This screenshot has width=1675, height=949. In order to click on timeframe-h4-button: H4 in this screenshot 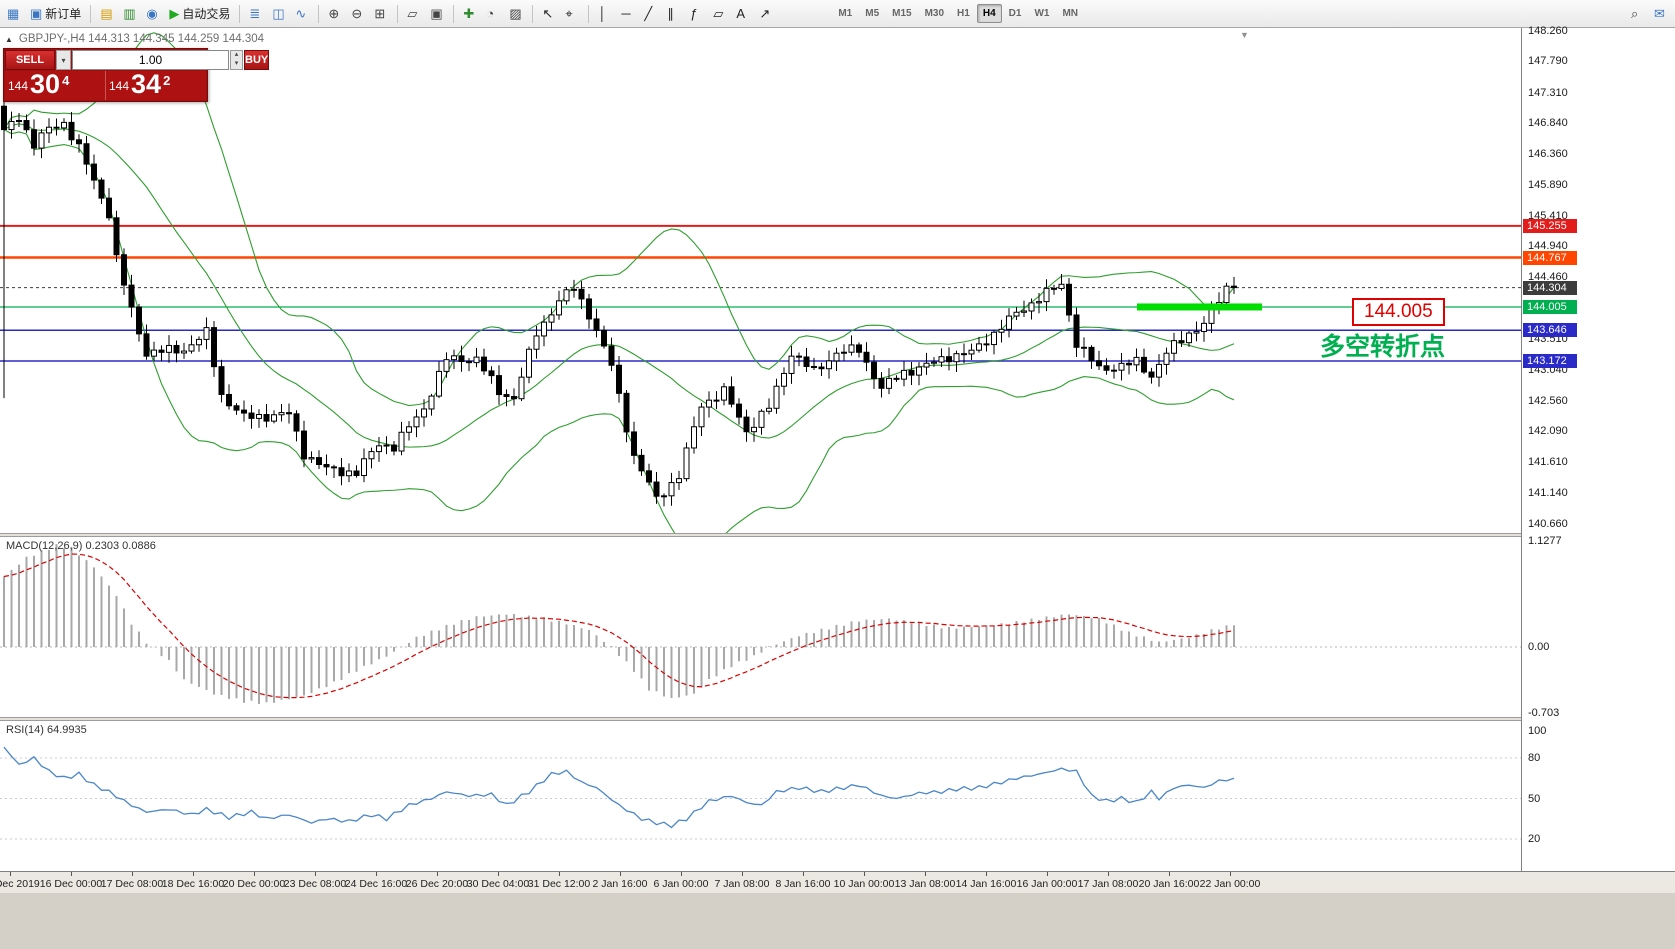, I will do `click(989, 13)`.